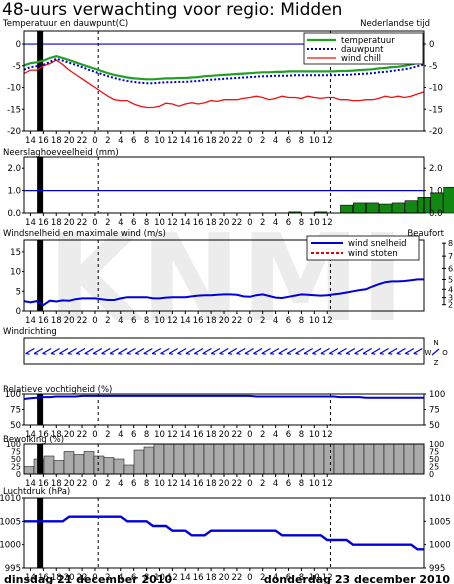 This screenshot has width=454, height=584. I want to click on compass-z: Z, so click(436, 363).